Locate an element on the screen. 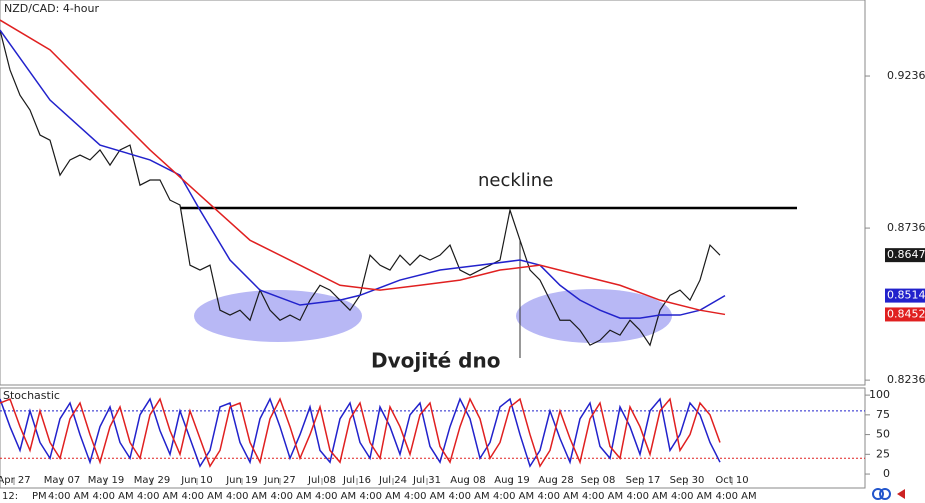  stoch-title: Stochastic is located at coordinates (31, 395).